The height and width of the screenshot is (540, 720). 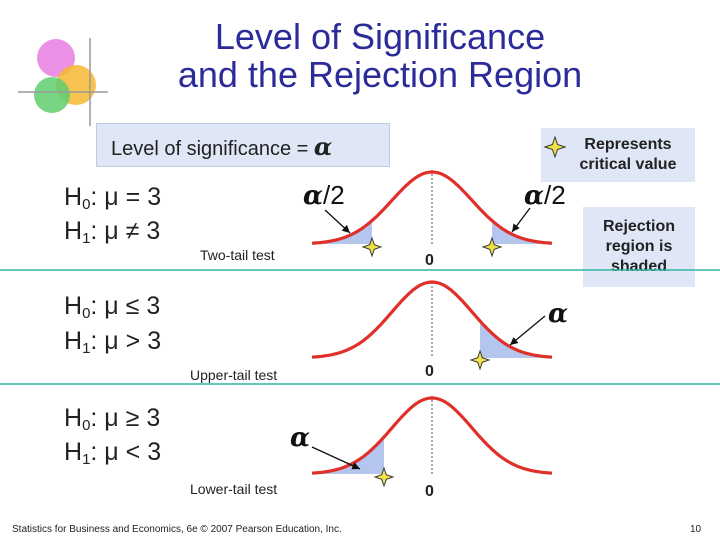 I want to click on lower-tail-alpha-label: α, so click(x=300, y=438).